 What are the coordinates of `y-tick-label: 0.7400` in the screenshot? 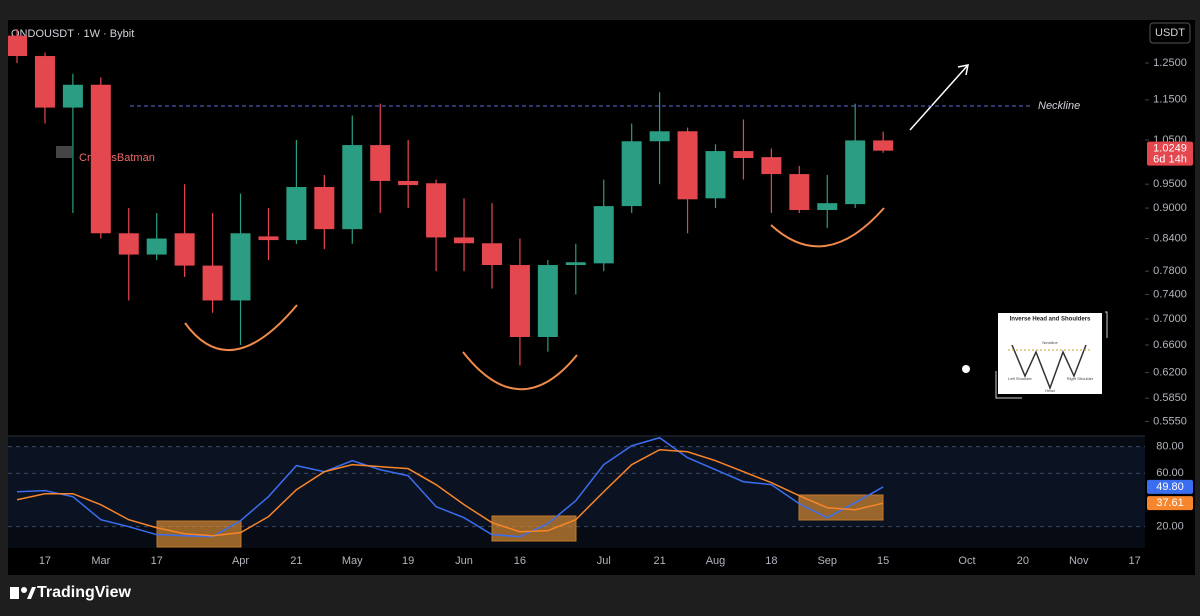 It's located at (1170, 294).